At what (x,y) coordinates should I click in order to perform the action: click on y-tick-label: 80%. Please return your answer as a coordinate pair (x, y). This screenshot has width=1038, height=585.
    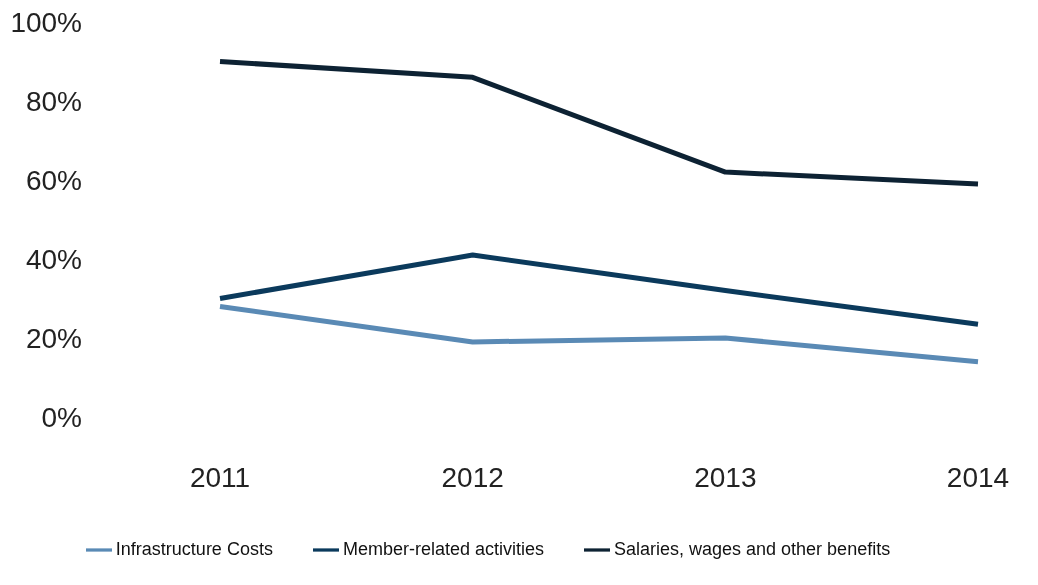
    Looking at the image, I should click on (53, 101).